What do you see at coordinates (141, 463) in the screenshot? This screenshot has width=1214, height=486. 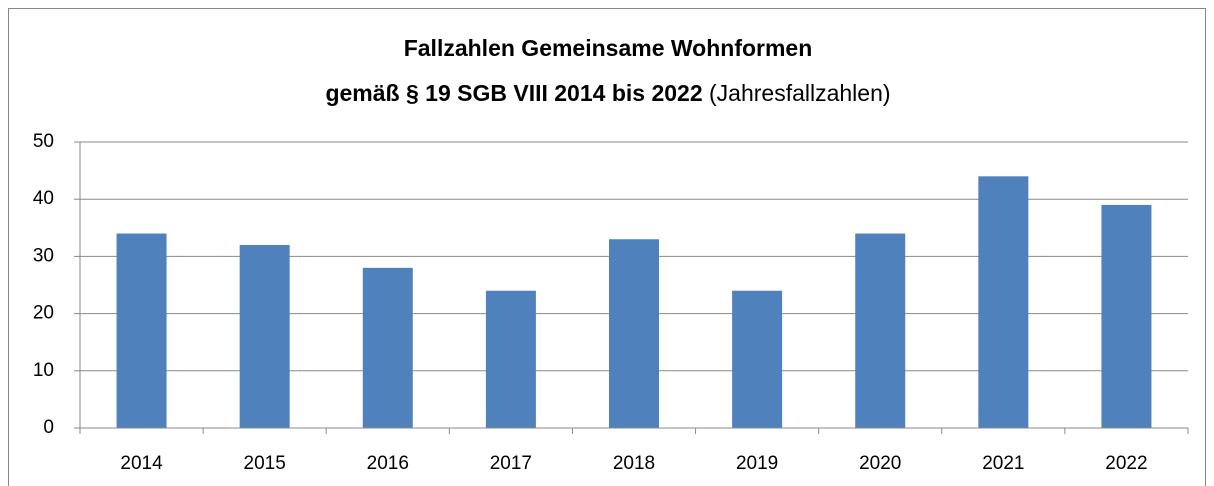 I see `x-tick-label: 2014` at bounding box center [141, 463].